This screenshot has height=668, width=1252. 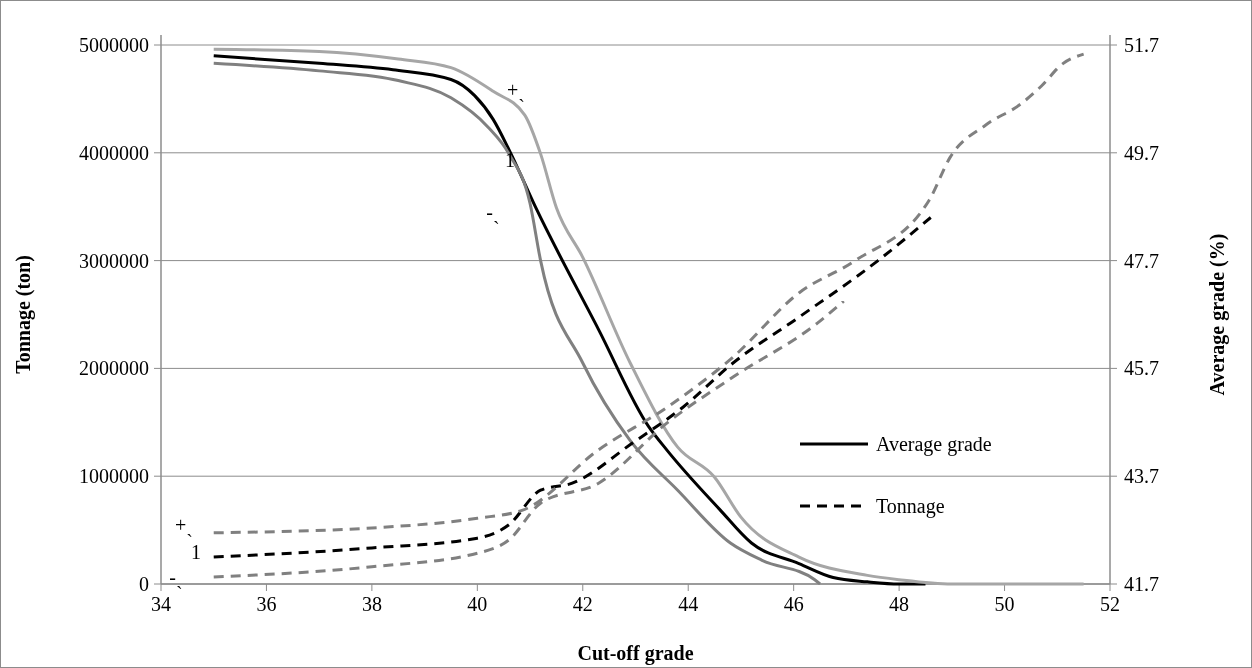 What do you see at coordinates (1141, 260) in the screenshot?
I see `y2-tick-label: 47.7` at bounding box center [1141, 260].